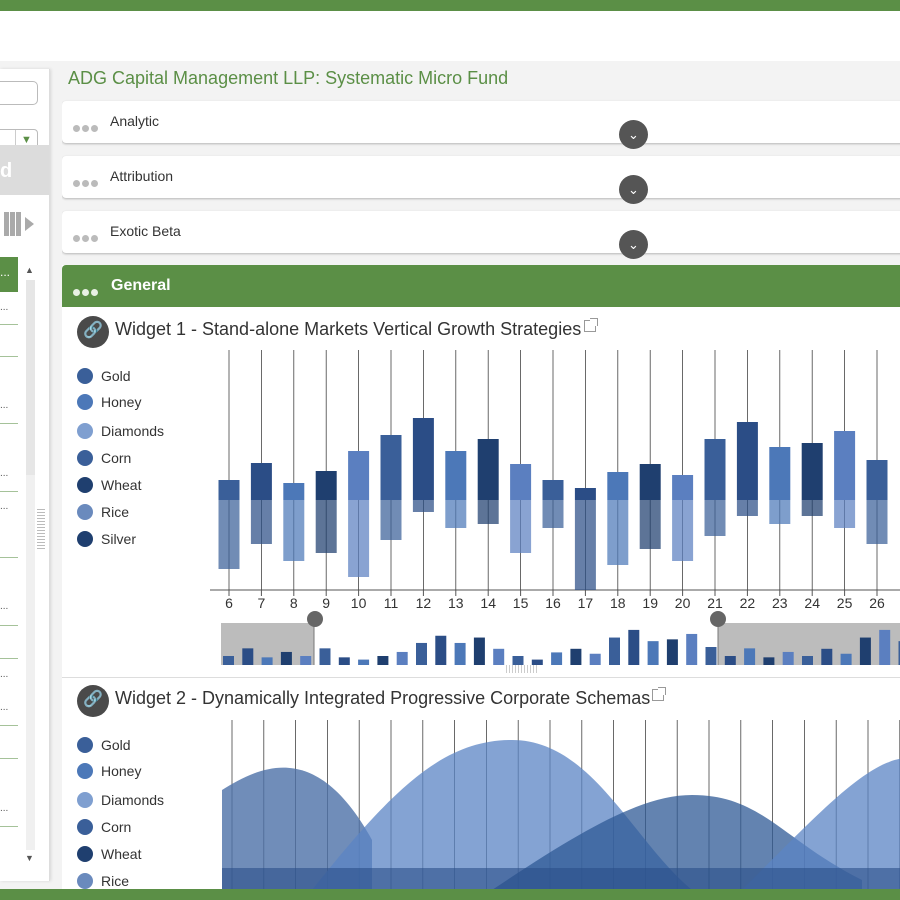 The width and height of the screenshot is (900, 900). Describe the element at coordinates (450, 36) in the screenshot. I see `app-header` at that location.